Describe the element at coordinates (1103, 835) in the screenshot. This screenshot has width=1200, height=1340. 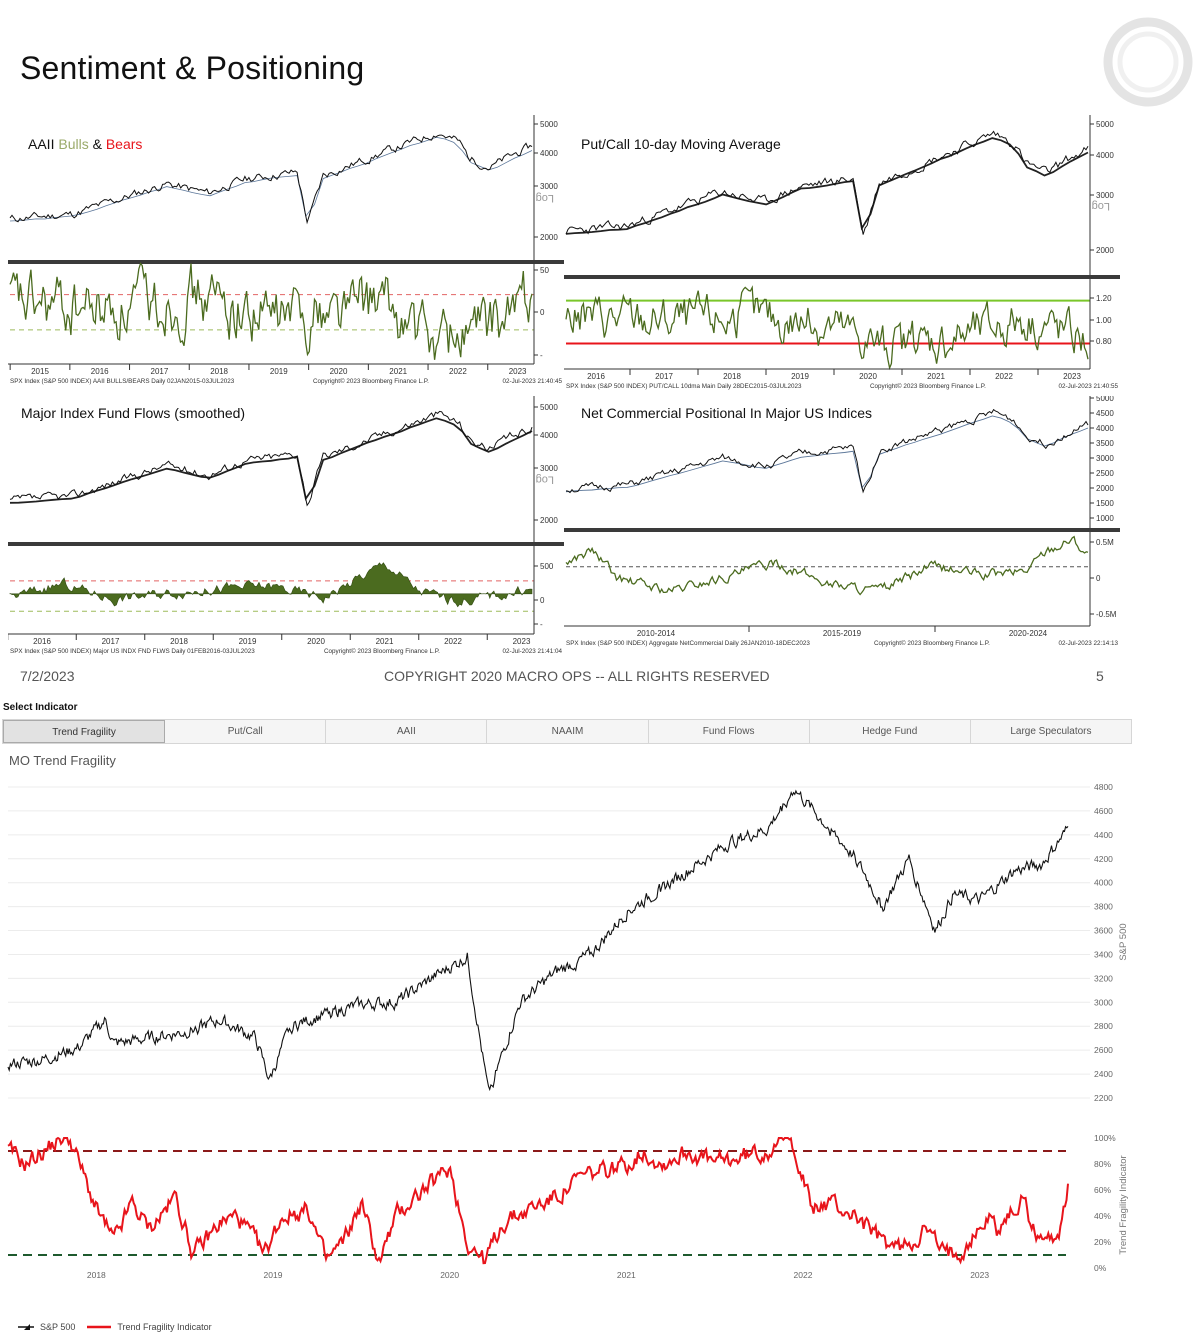
I see `spx-axis-tick-label: 4400` at that location.